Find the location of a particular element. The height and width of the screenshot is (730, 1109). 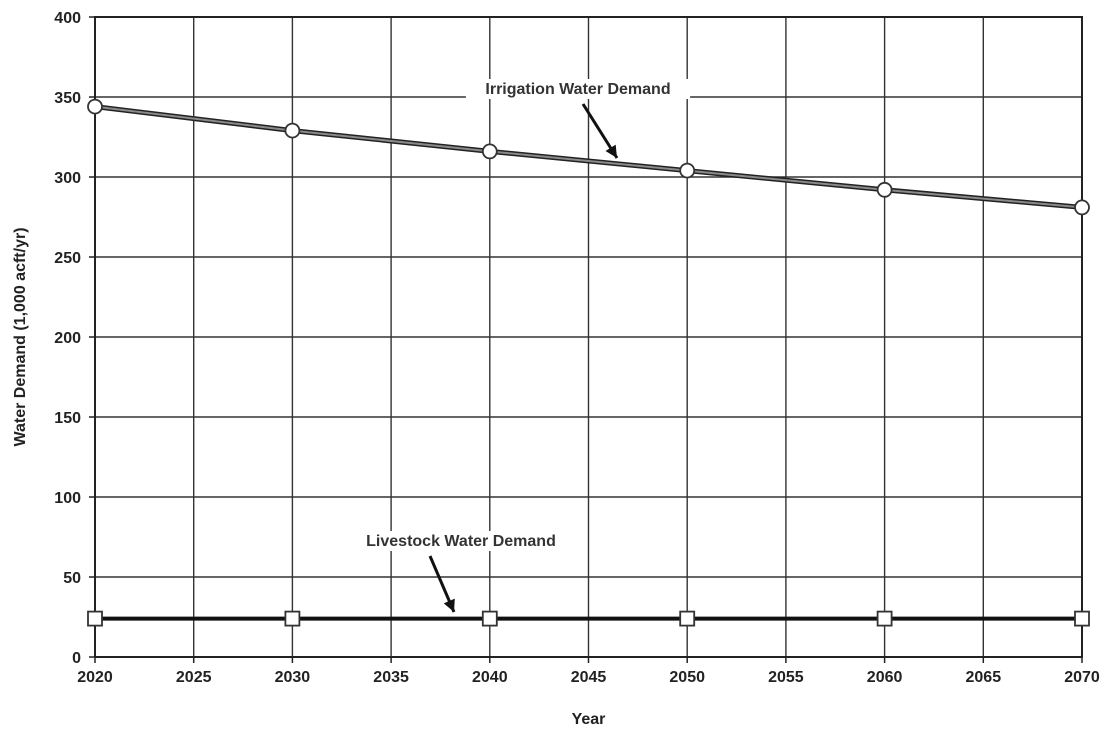

y-tick-label: 350 is located at coordinates (67, 98).